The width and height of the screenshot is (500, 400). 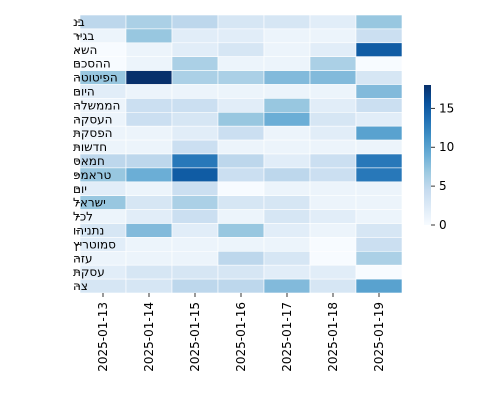 I want to click on y-tick-label: הממשלה, so click(x=96, y=105).